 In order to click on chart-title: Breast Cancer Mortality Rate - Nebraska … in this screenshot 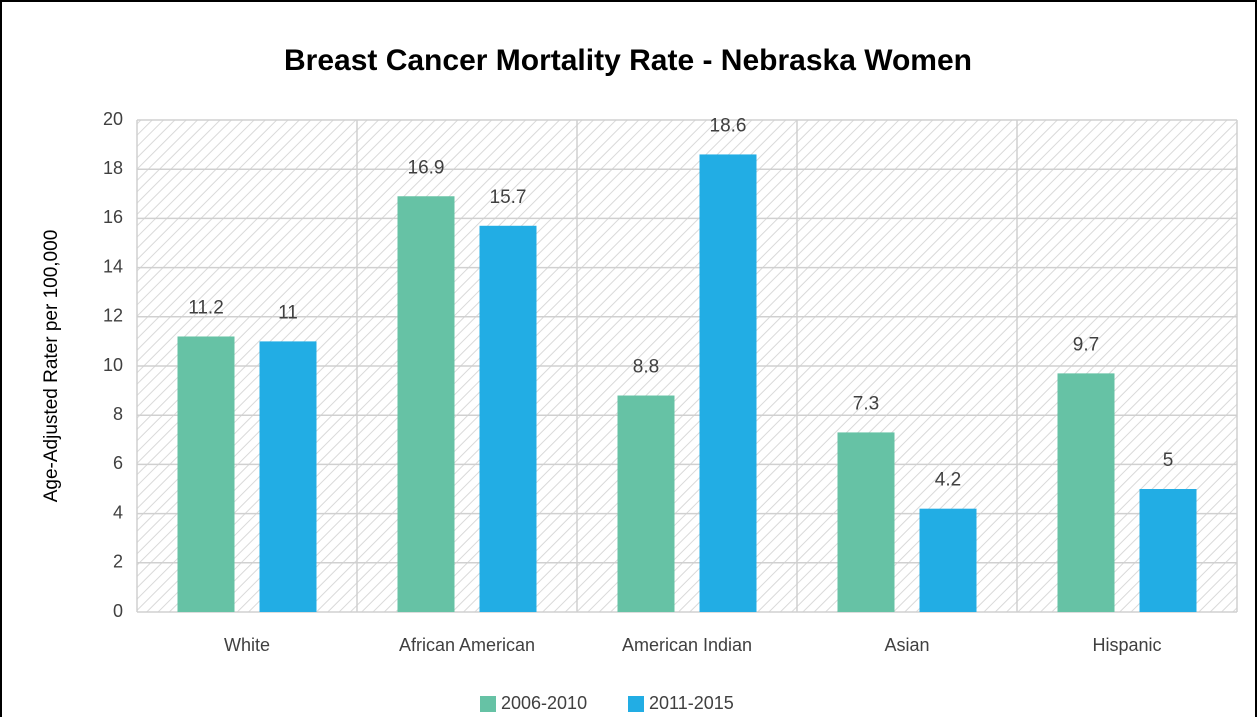, I will do `click(628, 60)`.